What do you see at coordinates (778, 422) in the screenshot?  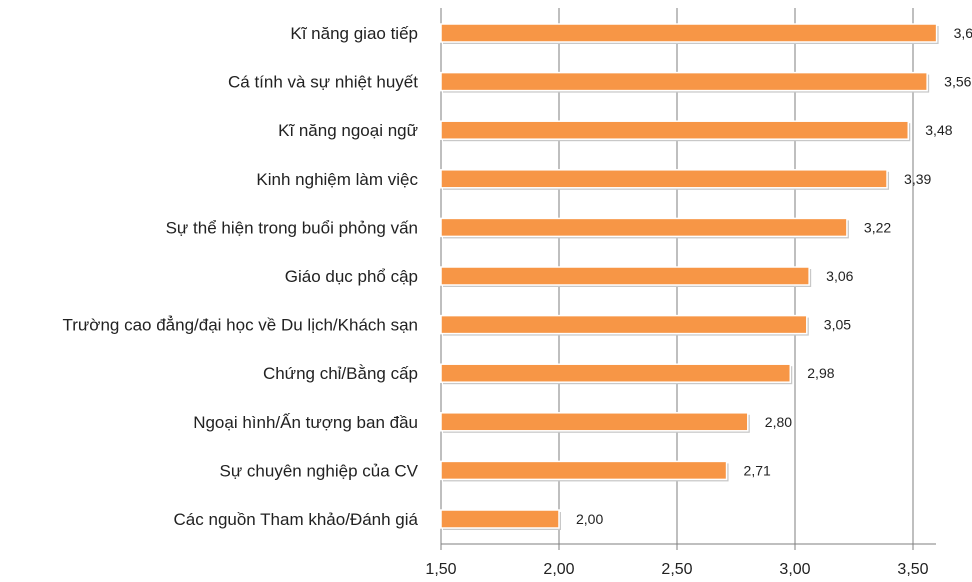 I see `data-label: 2,80` at bounding box center [778, 422].